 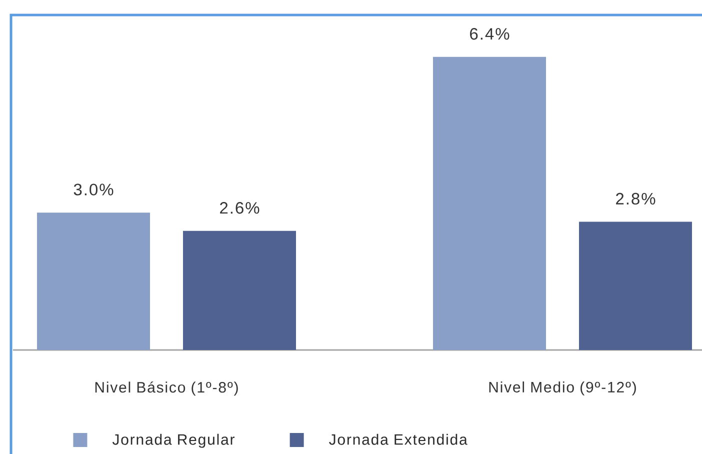 What do you see at coordinates (490, 34) in the screenshot?
I see `data-label: 6.4%` at bounding box center [490, 34].